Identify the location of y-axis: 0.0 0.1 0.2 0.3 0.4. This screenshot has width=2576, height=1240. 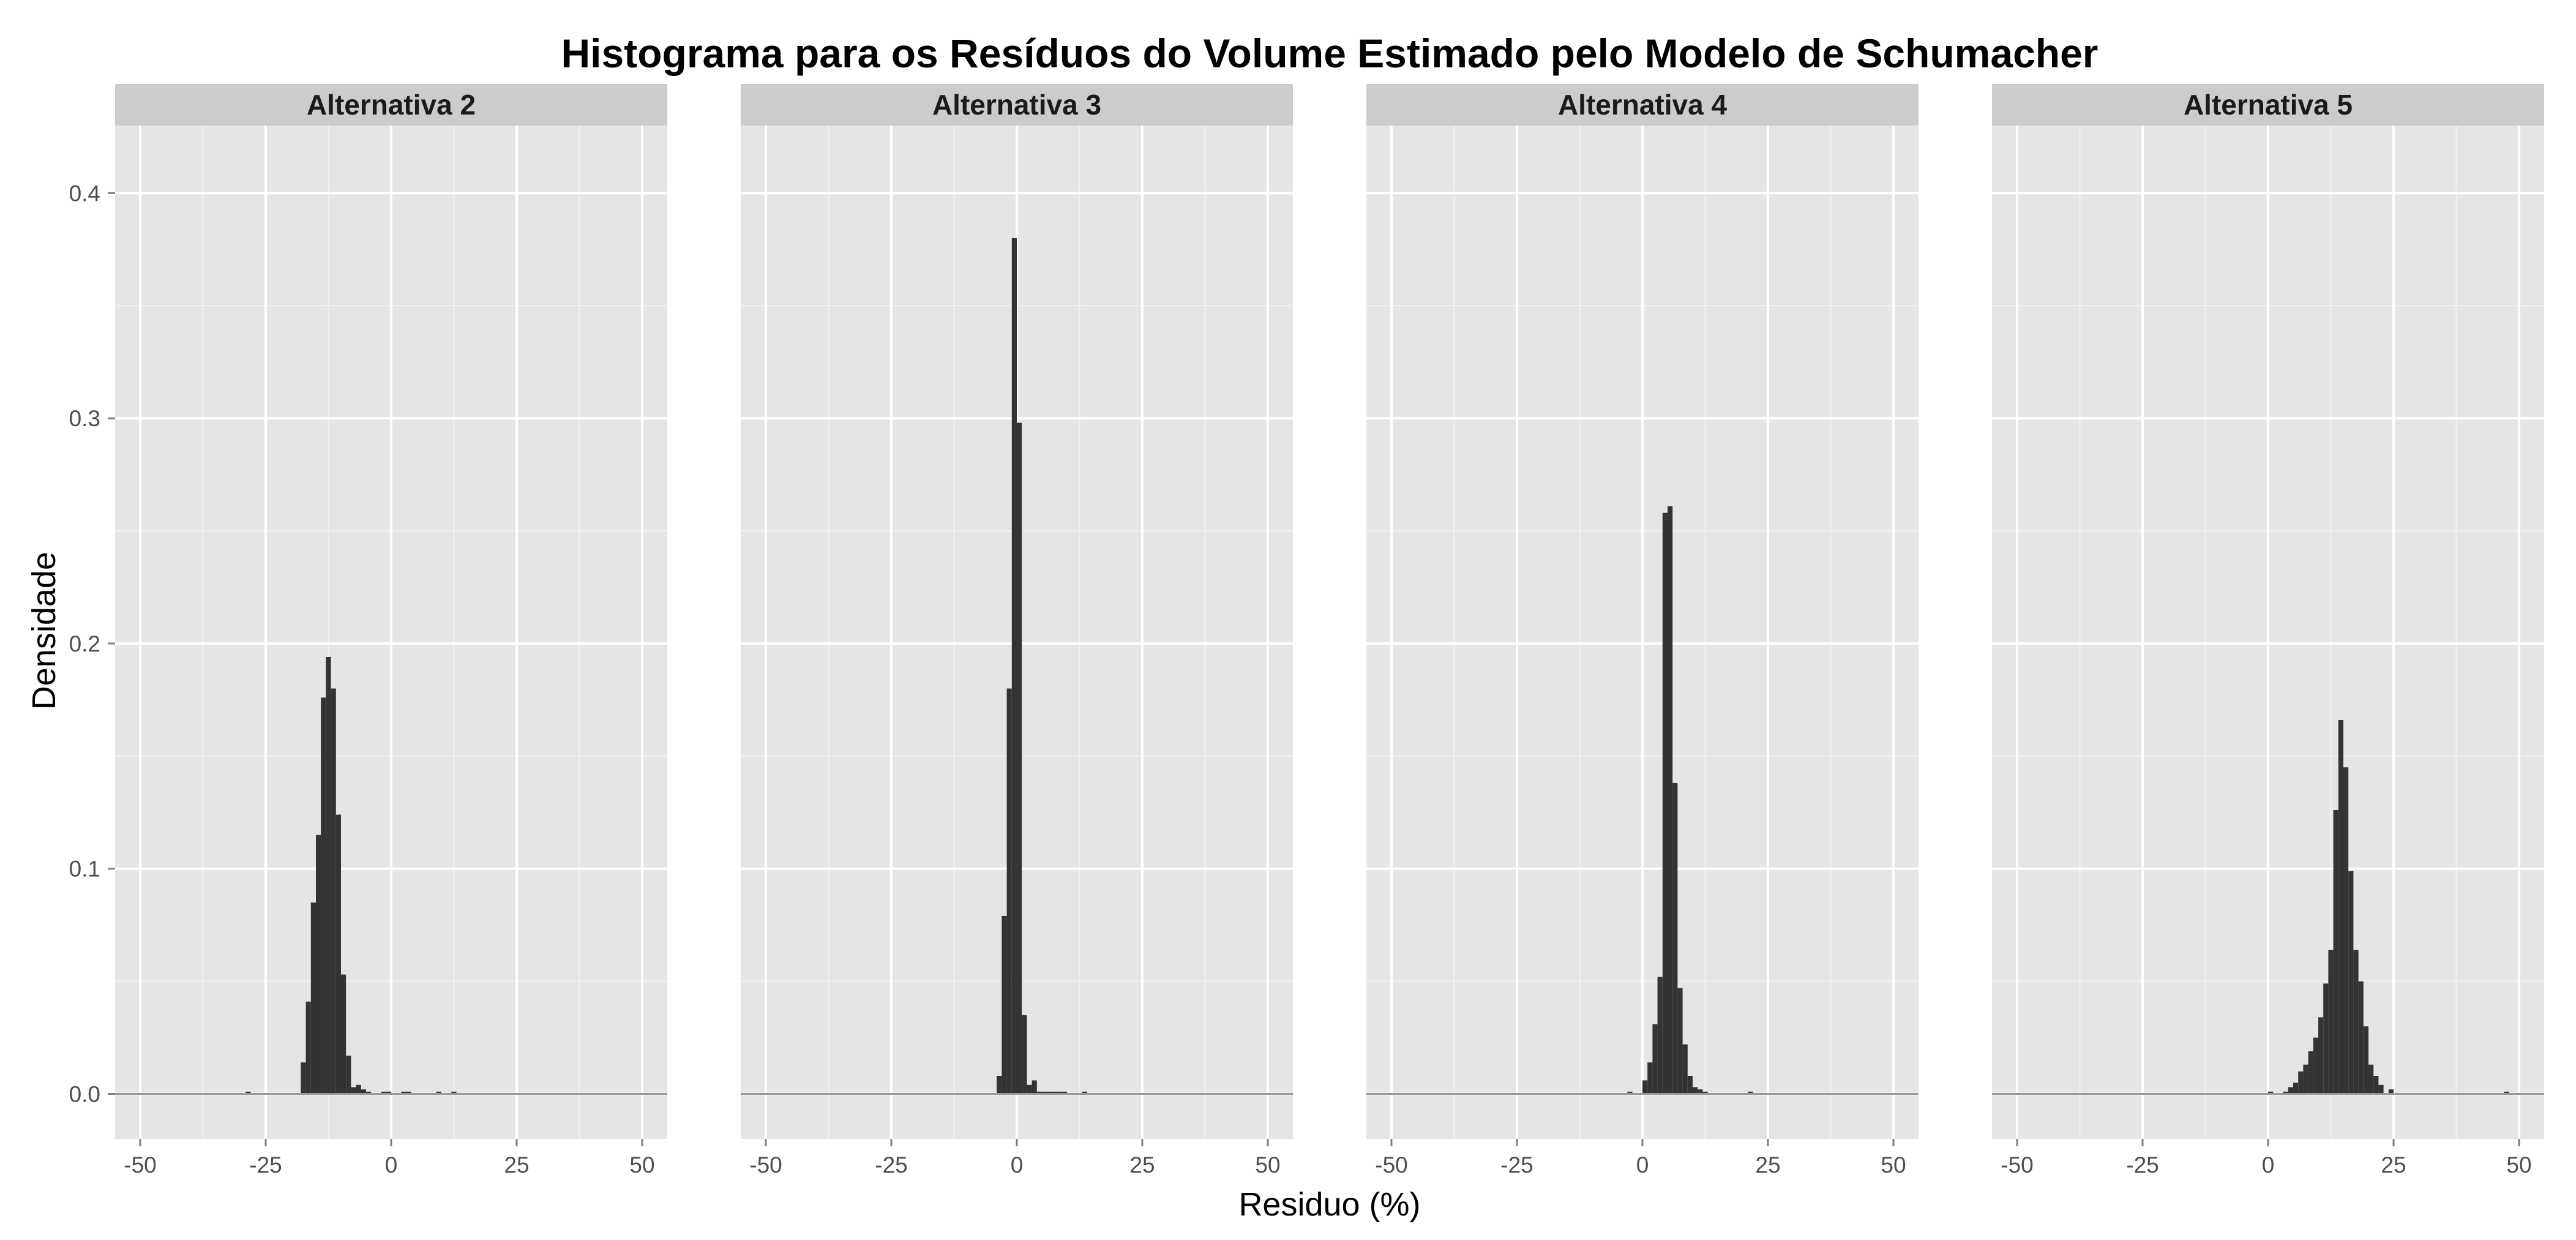
(92, 644).